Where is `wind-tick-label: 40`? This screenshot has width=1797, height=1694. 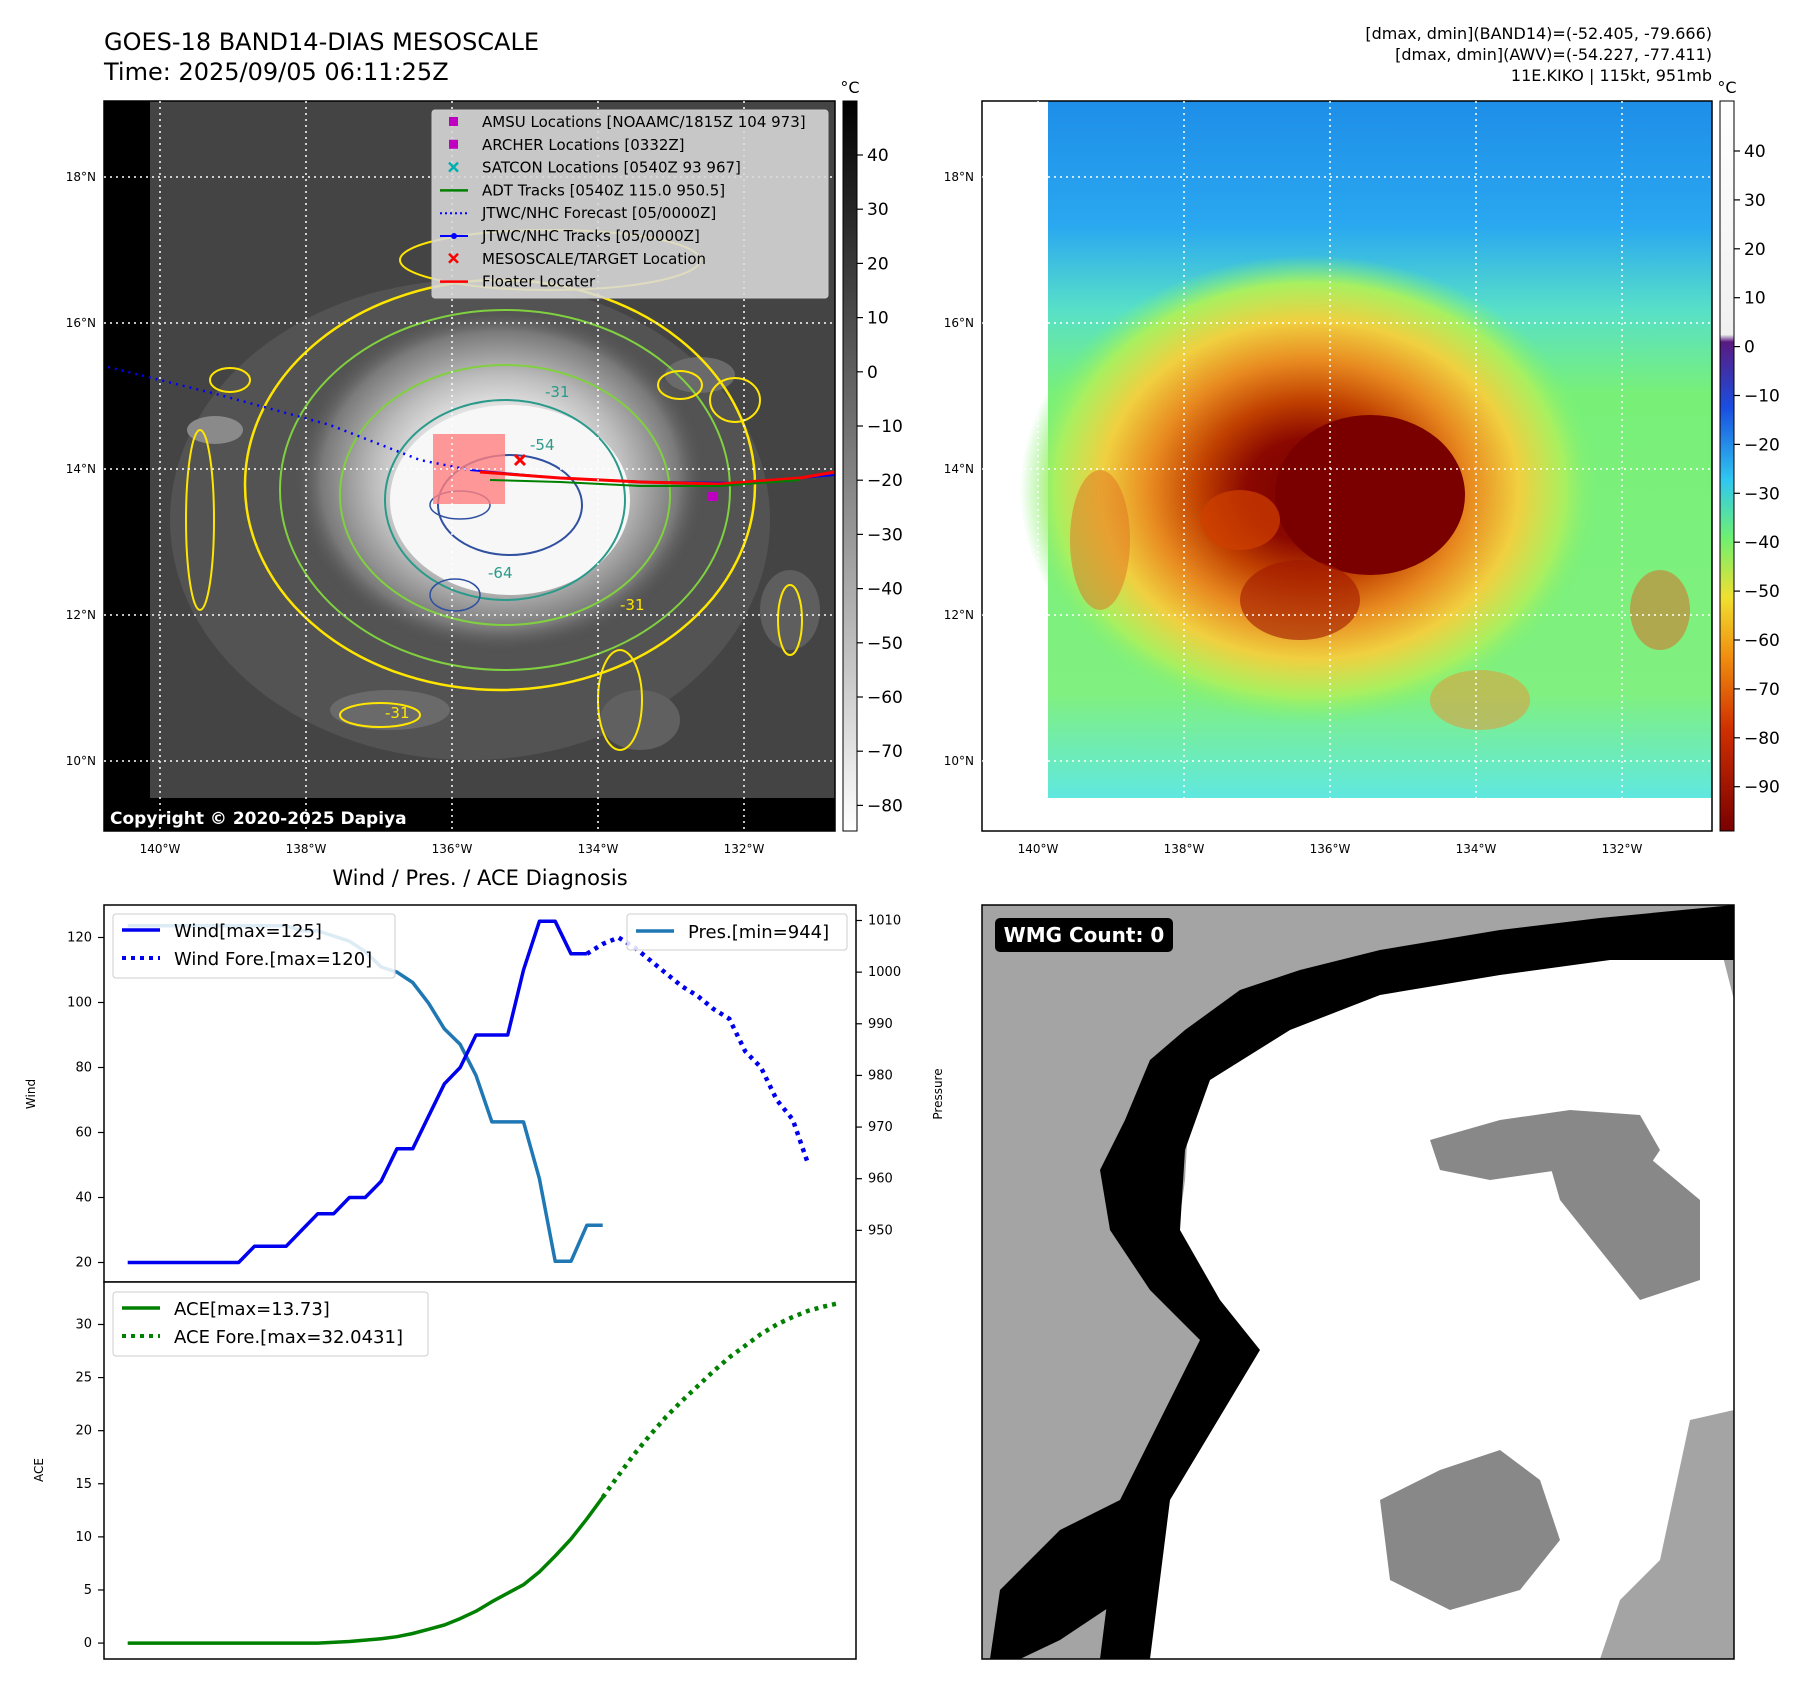
wind-tick-label: 40 is located at coordinates (83, 1198).